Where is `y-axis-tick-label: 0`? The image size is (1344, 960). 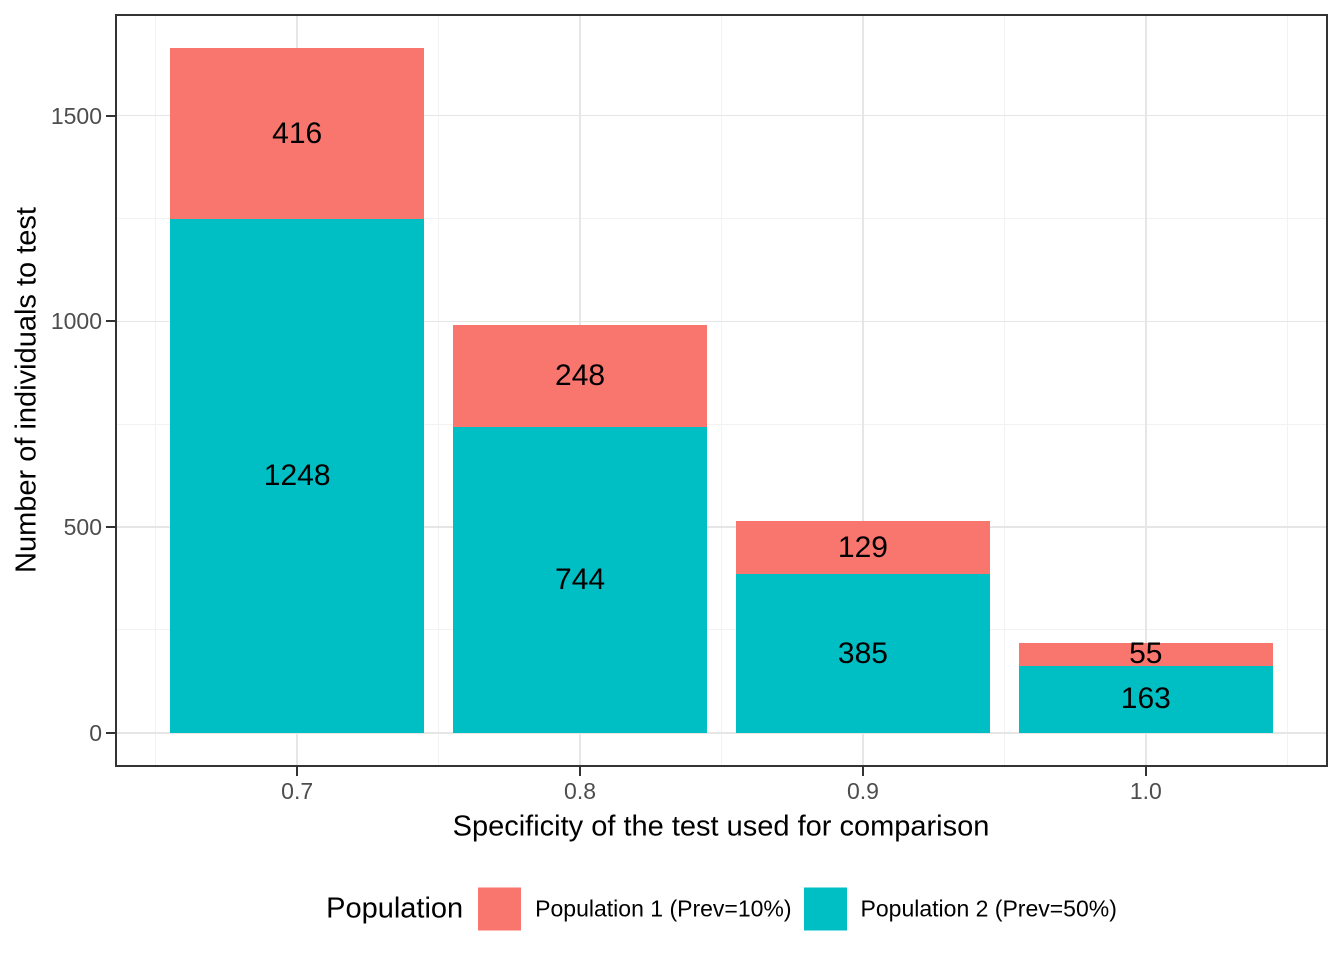
y-axis-tick-label: 0 is located at coordinates (95, 732).